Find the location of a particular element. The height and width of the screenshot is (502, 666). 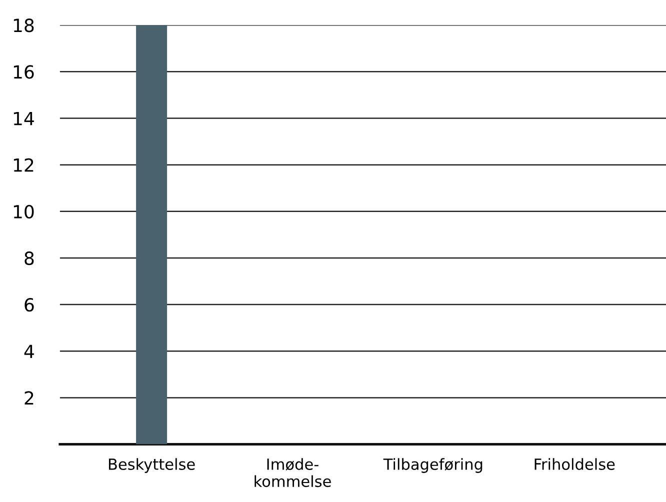

y-tick-label: 18 is located at coordinates (24, 25).